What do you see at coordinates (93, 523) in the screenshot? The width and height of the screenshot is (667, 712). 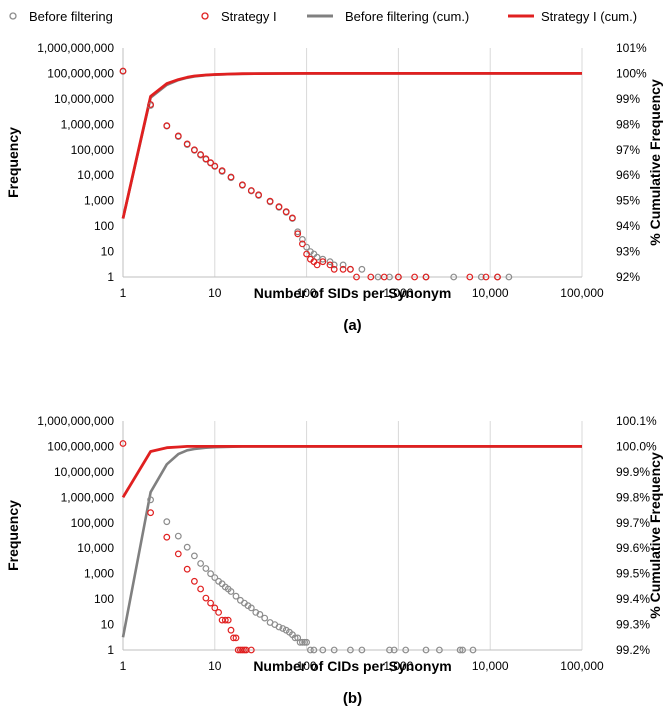 I see `y-tick-label: 100,000` at bounding box center [93, 523].